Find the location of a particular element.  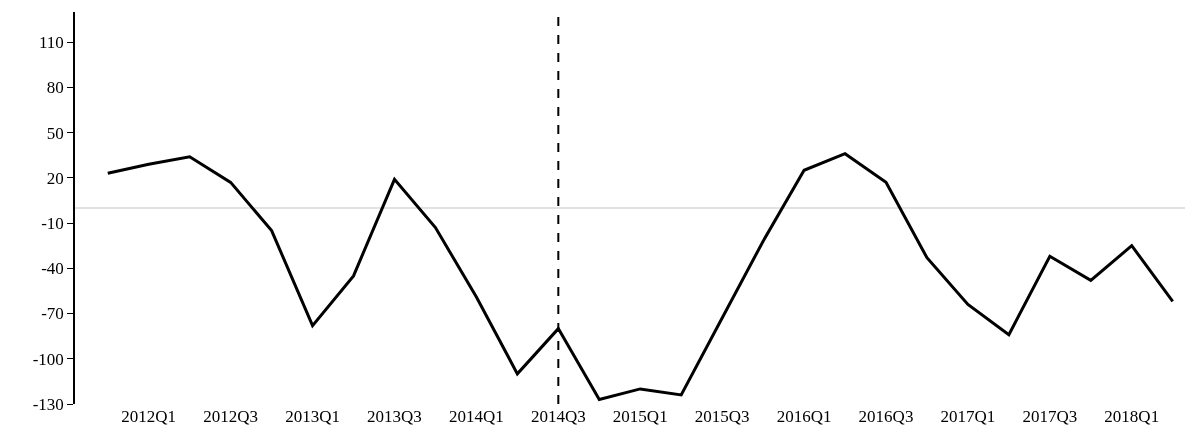

y-tick-label: 50 is located at coordinates (55, 133).